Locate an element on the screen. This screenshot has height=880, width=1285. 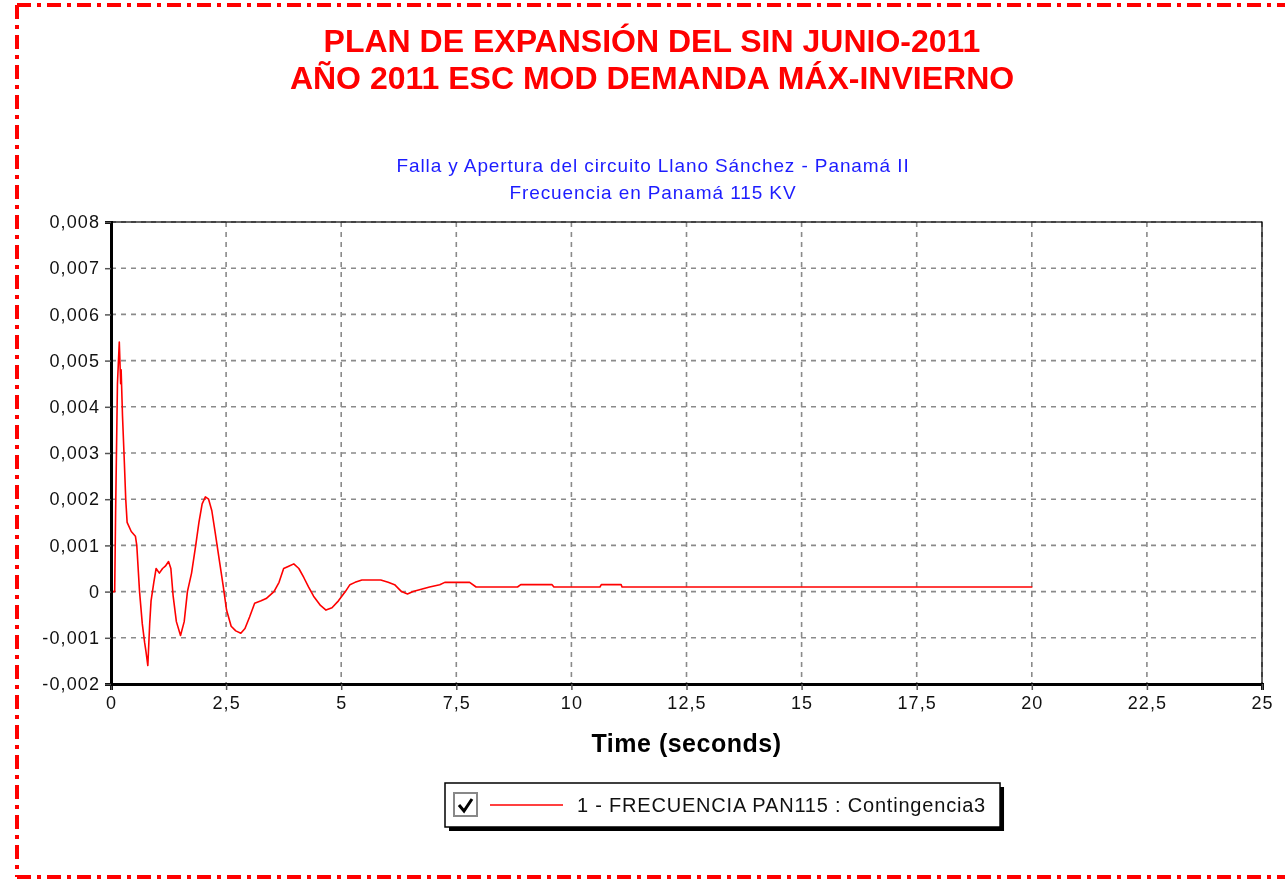
y-tick-label: -0,002 is located at coordinates (71, 684).